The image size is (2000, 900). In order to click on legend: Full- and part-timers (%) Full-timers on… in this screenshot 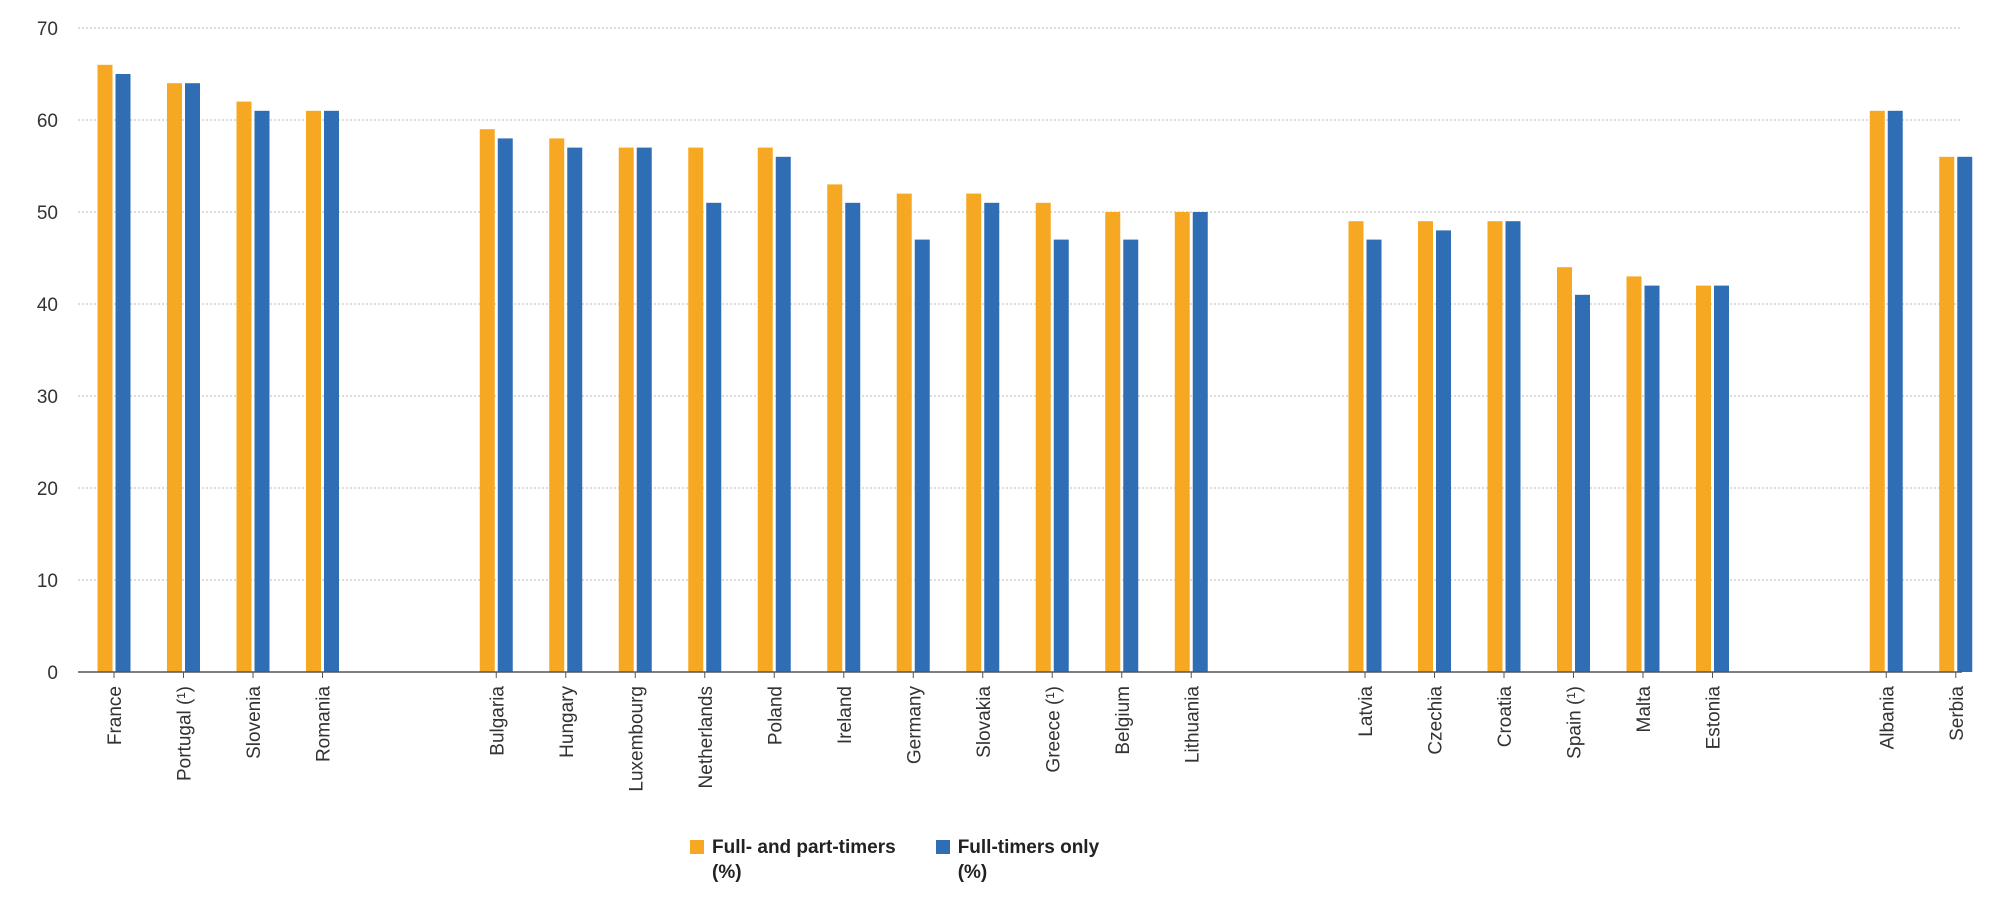, I will do `click(894, 860)`.